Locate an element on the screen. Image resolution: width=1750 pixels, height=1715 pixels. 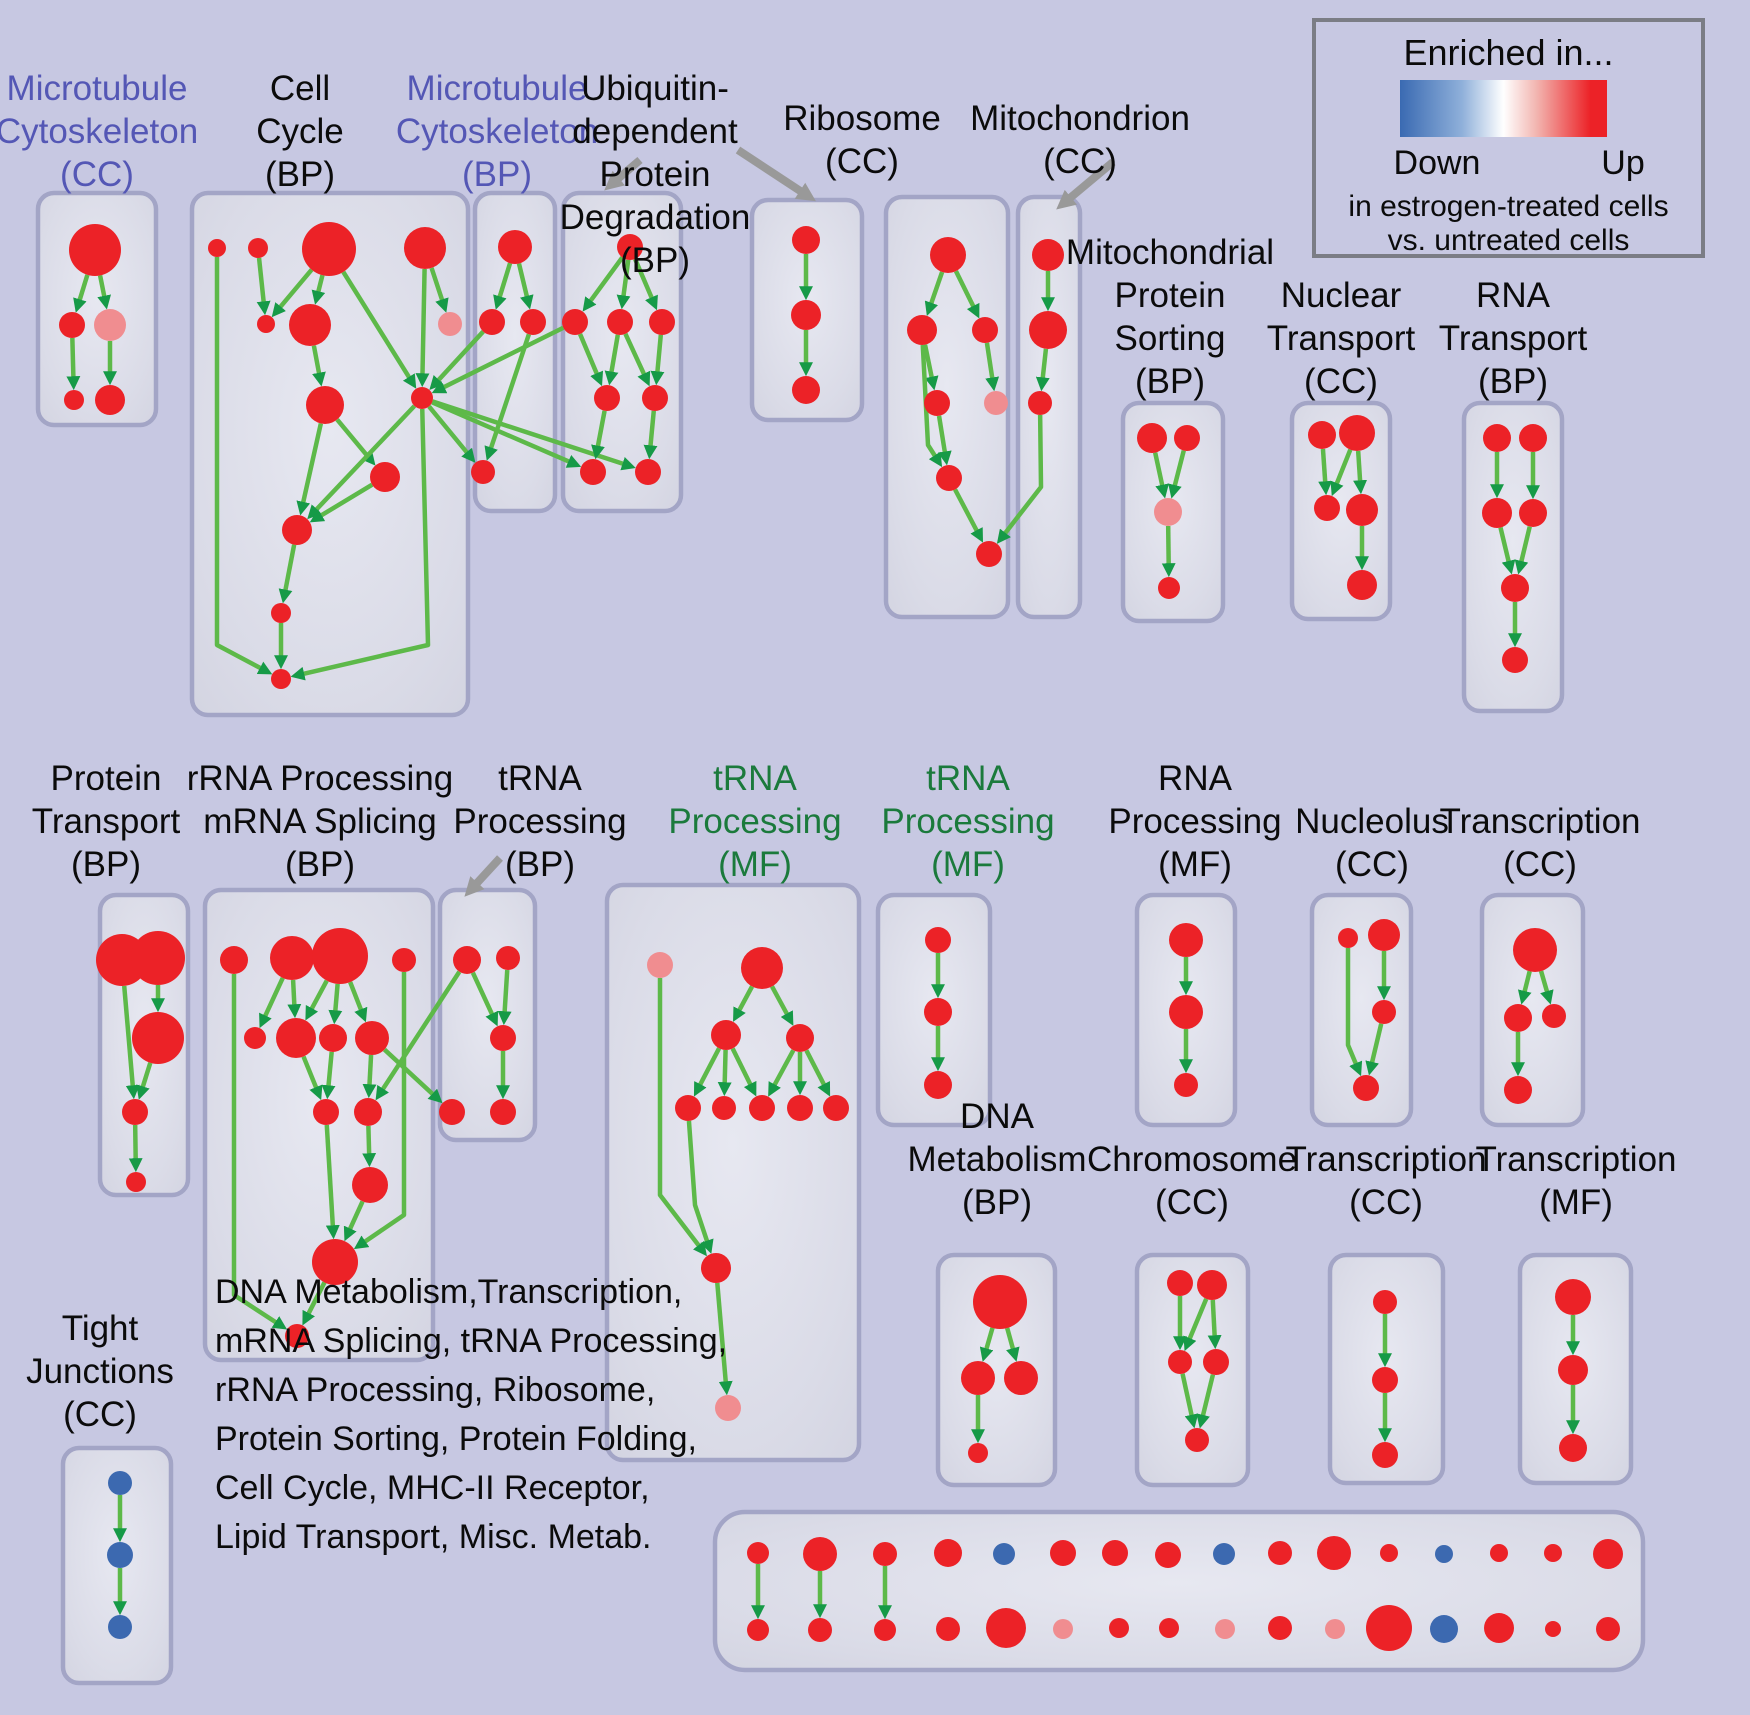
edge-q11-q12 is located at coordinates (354, 1221).